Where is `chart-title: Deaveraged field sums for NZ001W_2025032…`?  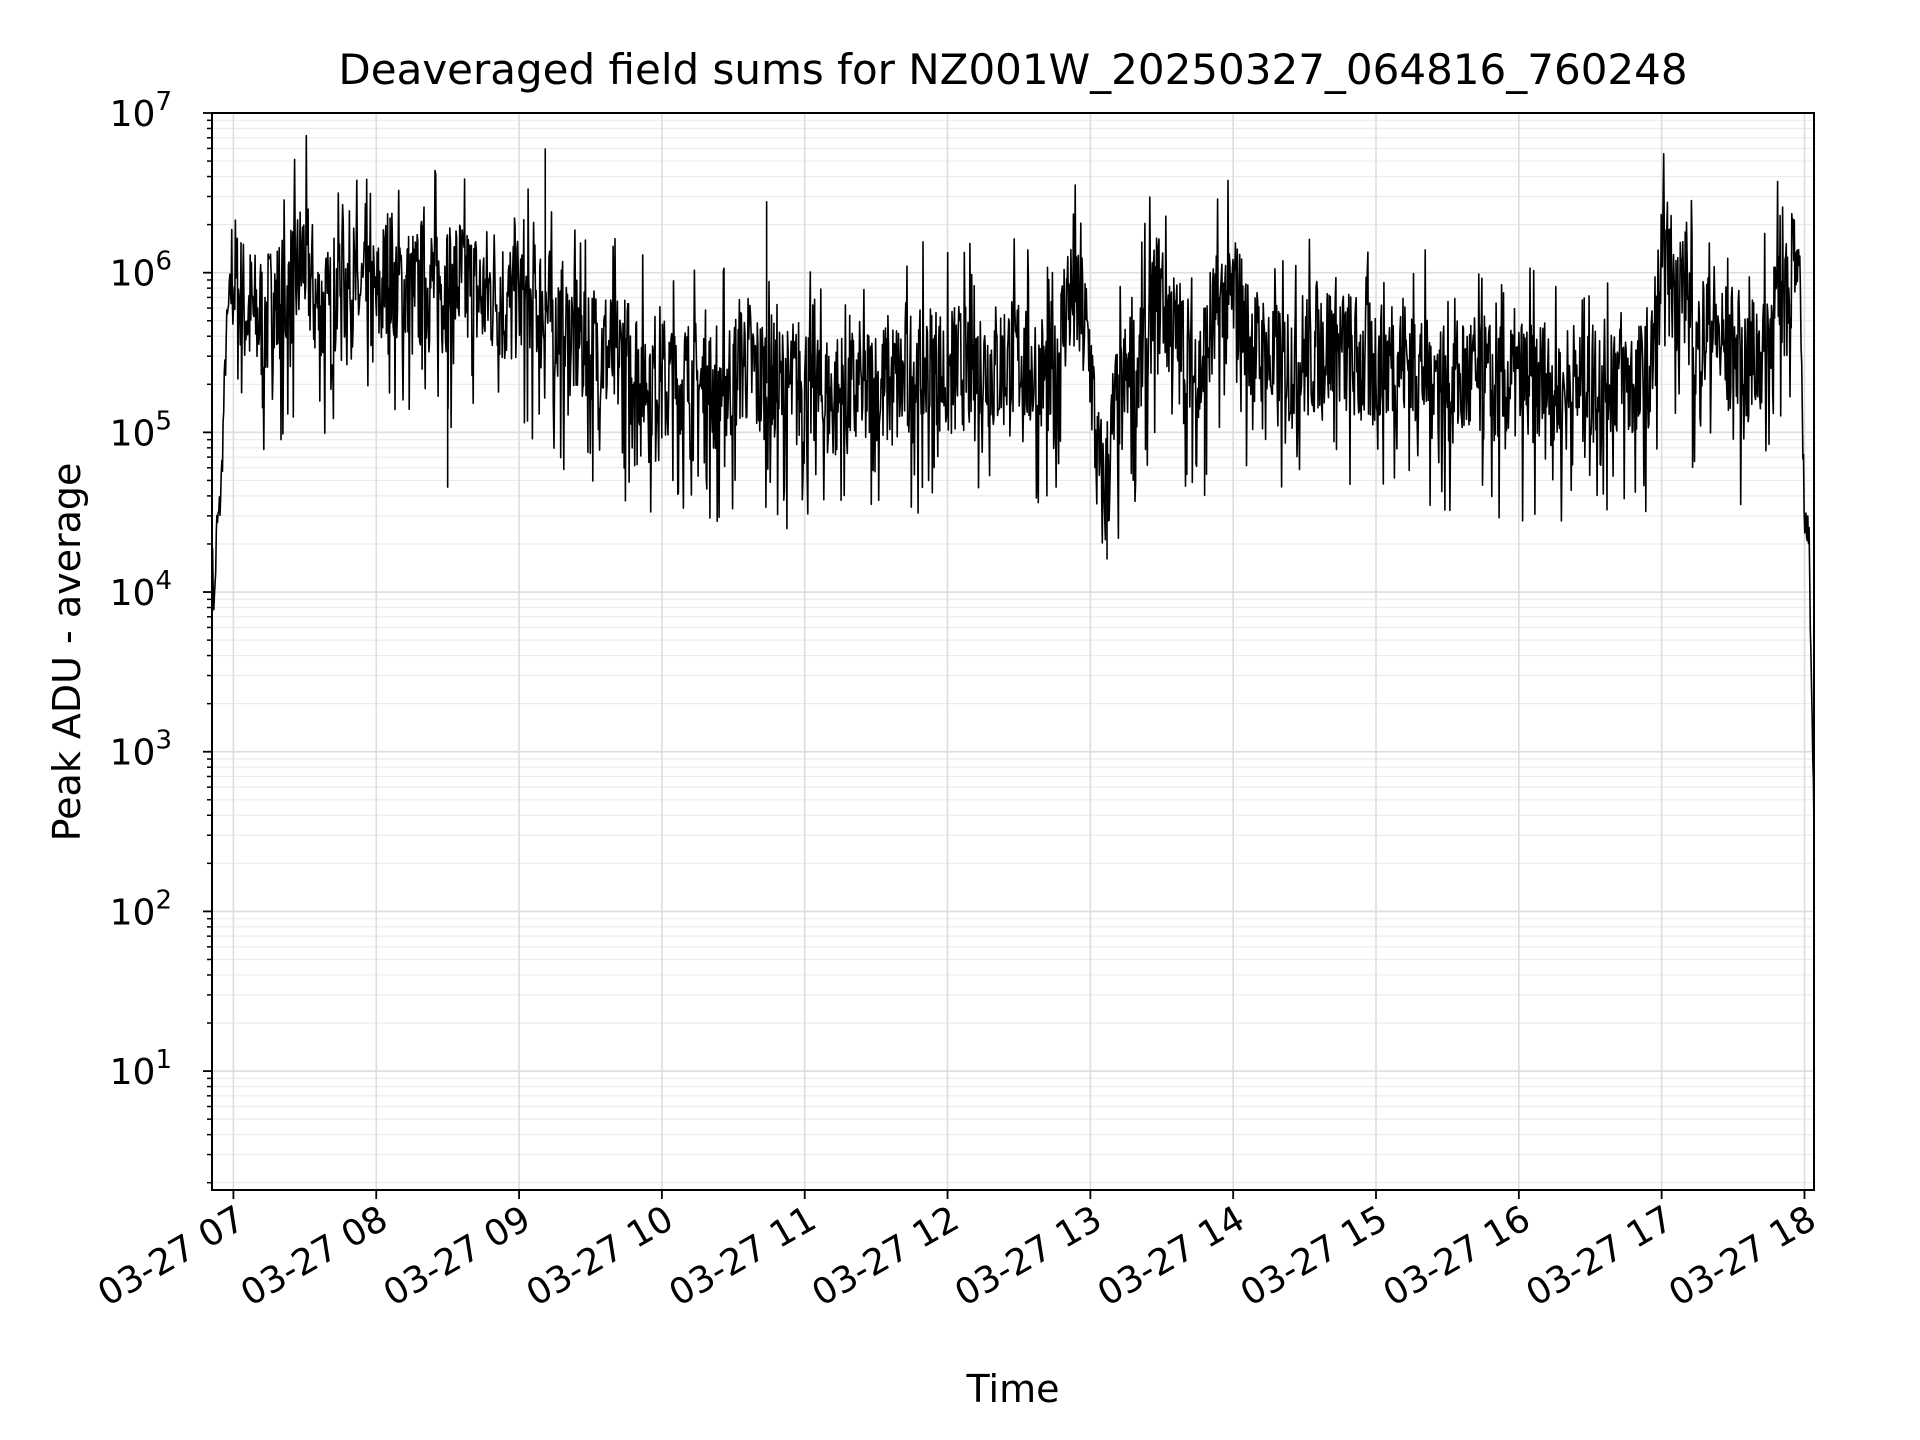 chart-title: Deaveraged field sums for NZ001W_2025032… is located at coordinates (1012, 69).